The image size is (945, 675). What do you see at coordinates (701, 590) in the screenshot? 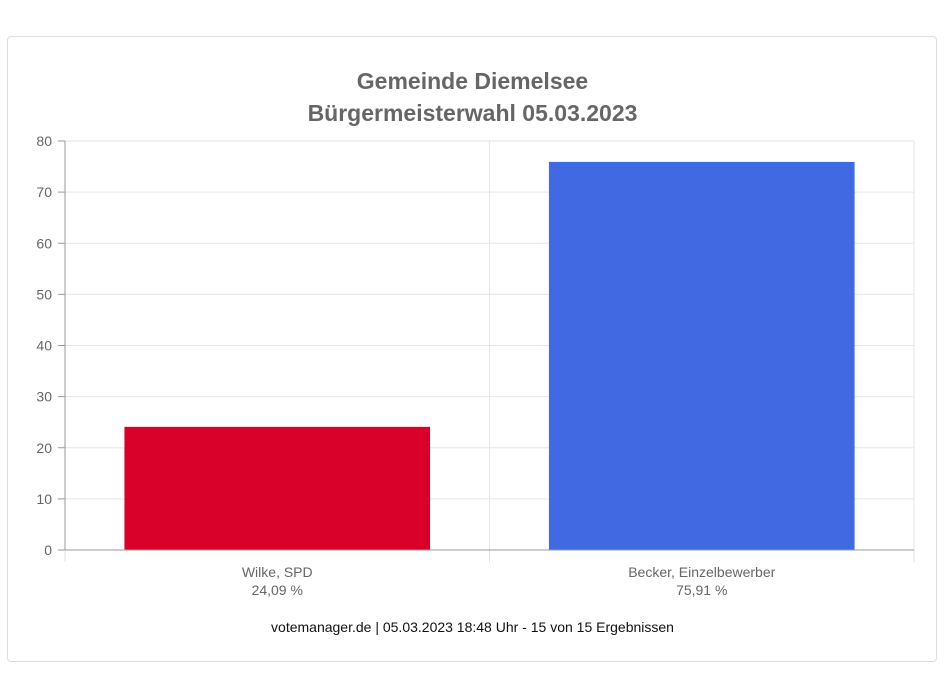
I see `x-value-label: 75,91 %` at bounding box center [701, 590].